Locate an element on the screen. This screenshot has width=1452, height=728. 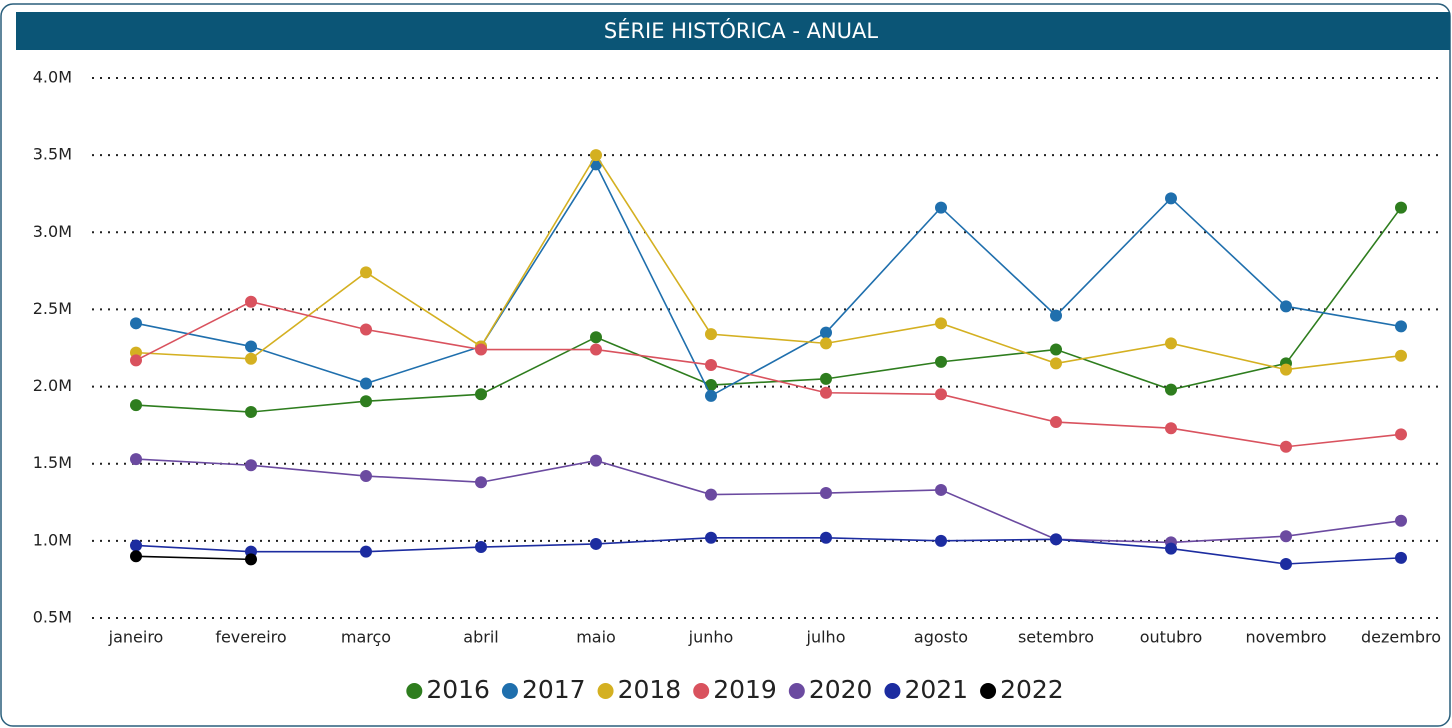
x-tick-label: dezembro is located at coordinates (1401, 637).